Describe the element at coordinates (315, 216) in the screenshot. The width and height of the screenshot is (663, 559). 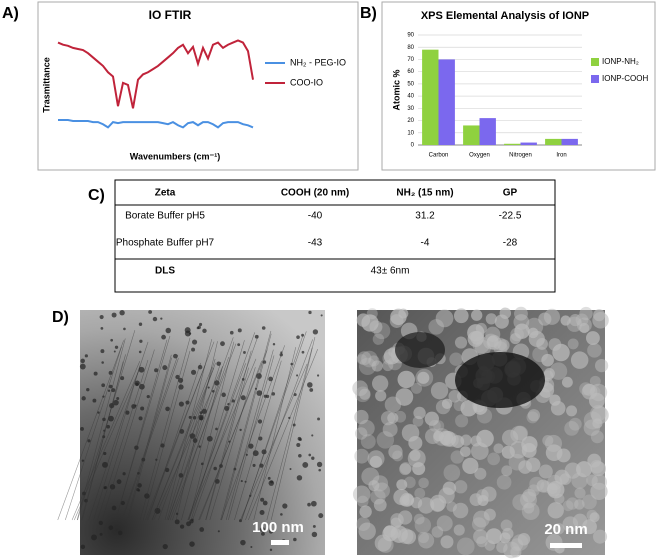
I see `table-cell: -40` at that location.